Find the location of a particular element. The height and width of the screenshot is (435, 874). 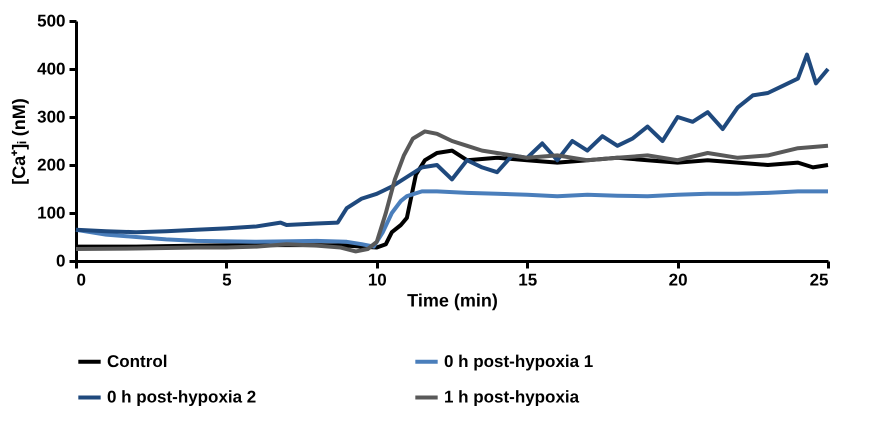

x-tick-label: 25 is located at coordinates (819, 280).